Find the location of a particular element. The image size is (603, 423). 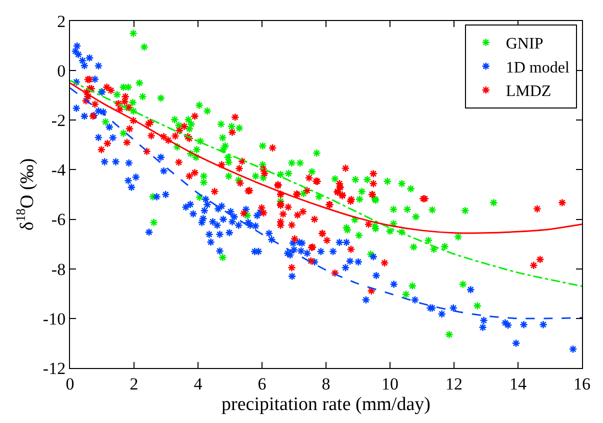

x-tick-label: 12 is located at coordinates (454, 384).